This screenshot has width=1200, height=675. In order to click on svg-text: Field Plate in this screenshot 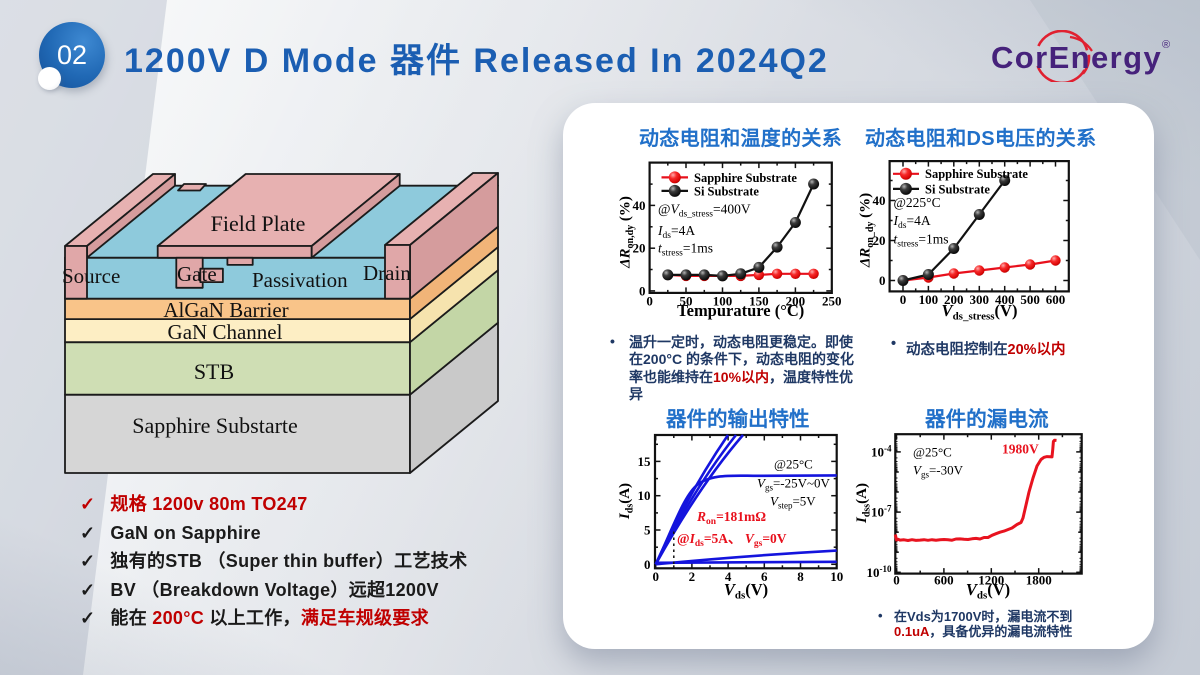, I will do `click(258, 223)`.